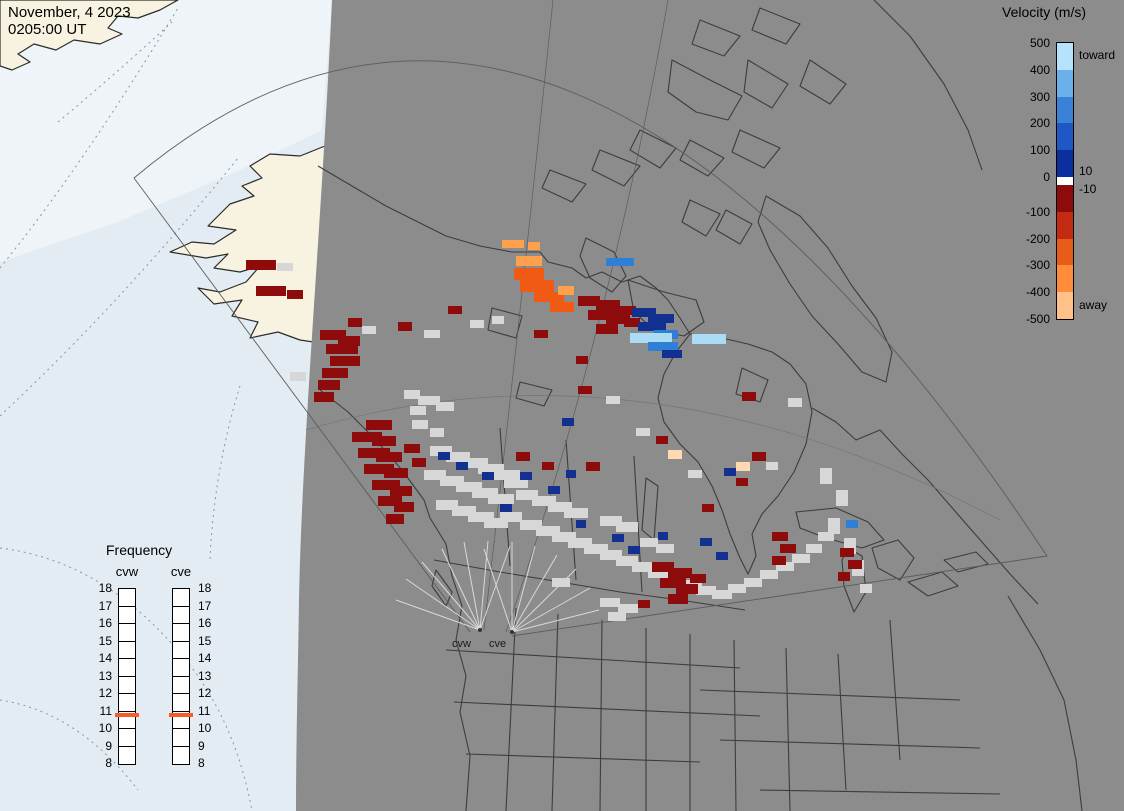 This screenshot has width=1124, height=811. What do you see at coordinates (108, 745) in the screenshot?
I see `frequency-tick-label: 9` at bounding box center [108, 745].